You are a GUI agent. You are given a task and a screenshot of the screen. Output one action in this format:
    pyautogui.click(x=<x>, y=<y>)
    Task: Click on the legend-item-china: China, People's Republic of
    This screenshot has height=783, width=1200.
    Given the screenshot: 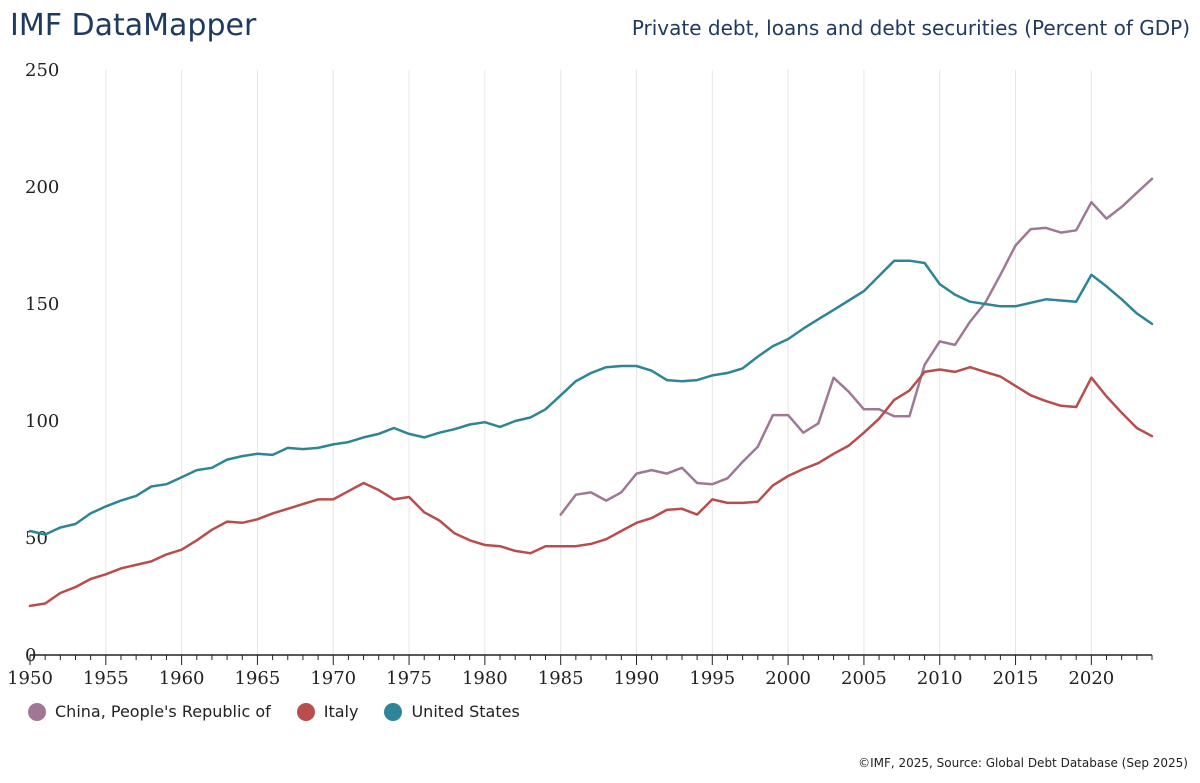 What is the action you would take?
    pyautogui.click(x=149, y=711)
    